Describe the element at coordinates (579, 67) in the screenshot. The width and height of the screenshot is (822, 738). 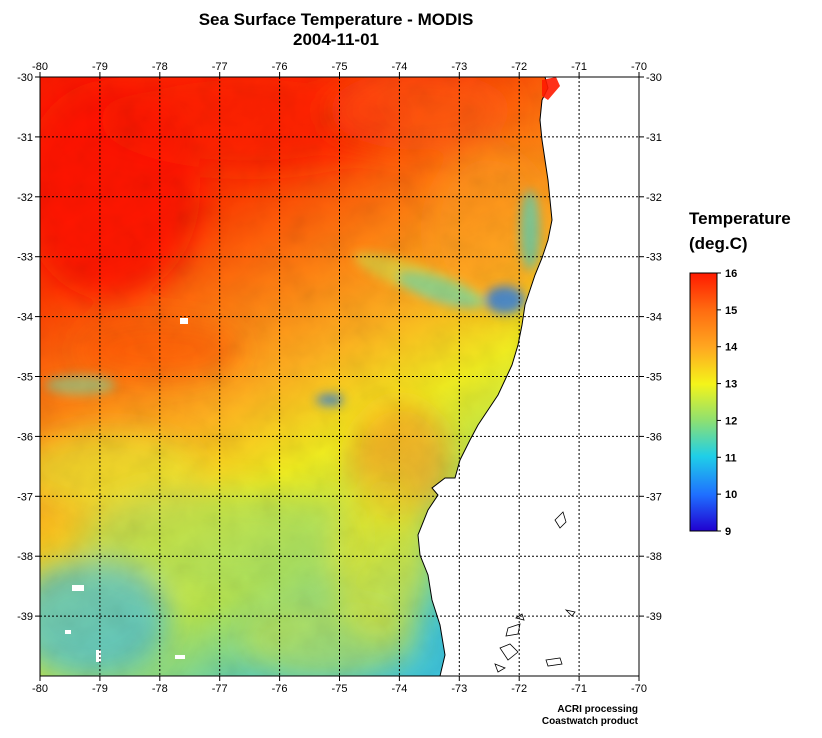
I see `lon-label-top: -71` at that location.